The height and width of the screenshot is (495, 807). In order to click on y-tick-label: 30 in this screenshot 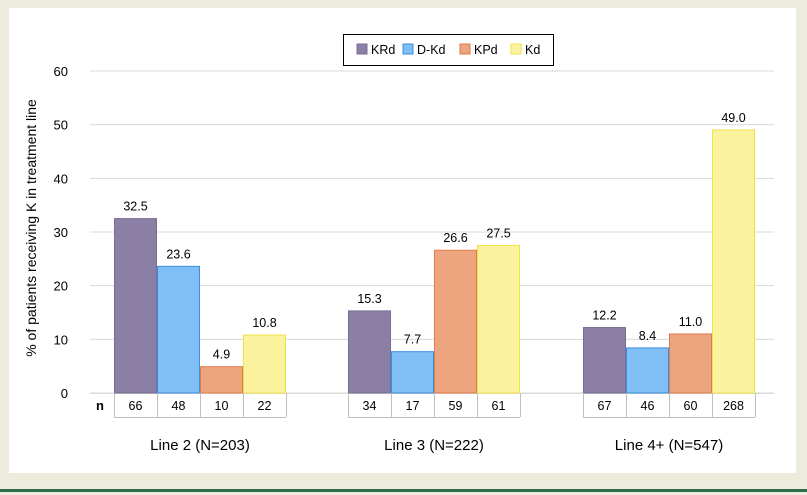, I will do `click(61, 232)`.